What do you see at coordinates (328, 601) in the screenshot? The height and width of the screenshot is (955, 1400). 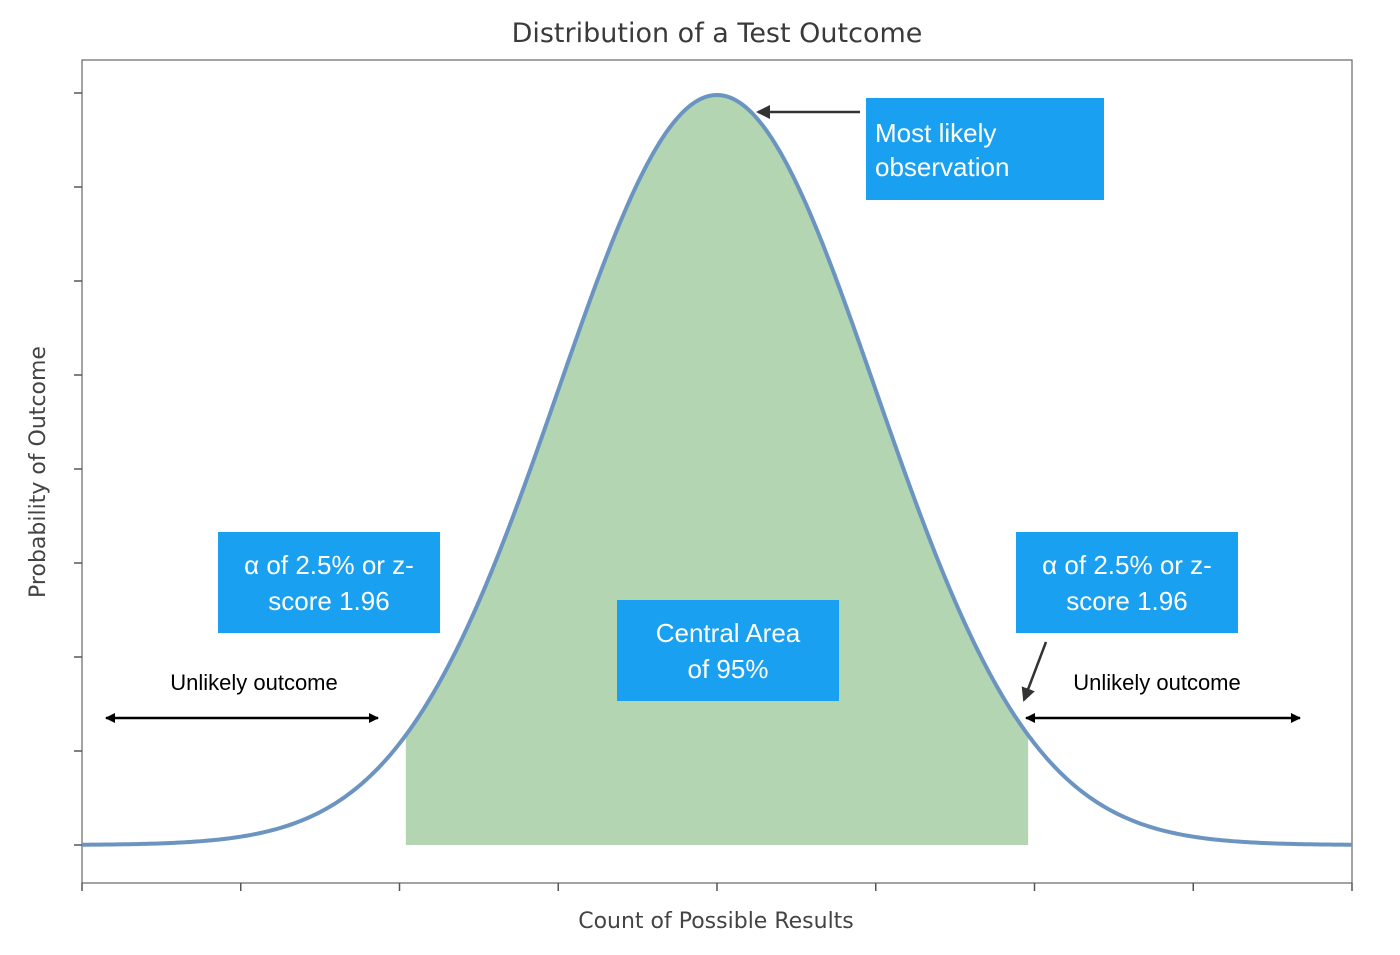 I see `left-alpha-line2: score 1.96` at bounding box center [328, 601].